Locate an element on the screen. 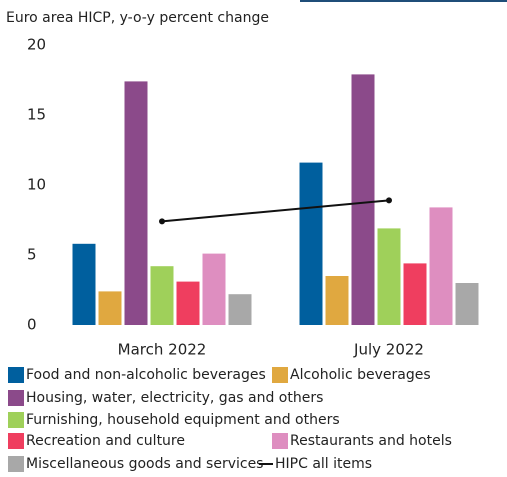 This screenshot has width=507, height=477. y-tick-label: 15 is located at coordinates (36, 115).